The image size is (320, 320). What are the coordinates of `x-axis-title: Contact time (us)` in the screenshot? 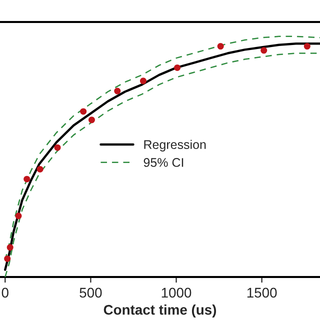 It's located at (160, 311).